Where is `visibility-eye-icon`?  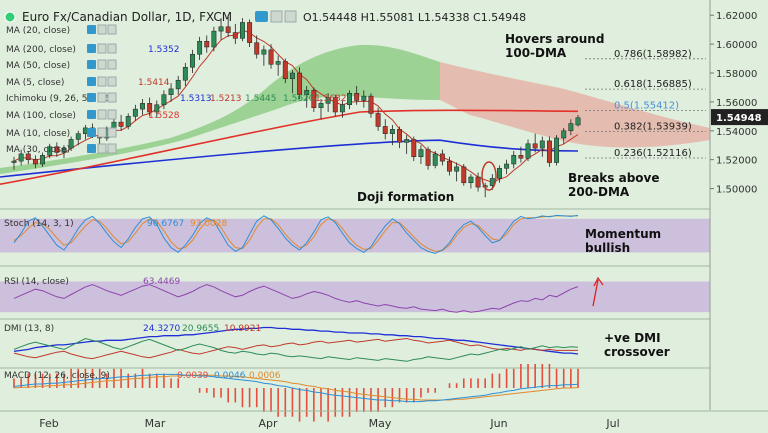
visibility-eye-icon is located at coordinates (261, 16).